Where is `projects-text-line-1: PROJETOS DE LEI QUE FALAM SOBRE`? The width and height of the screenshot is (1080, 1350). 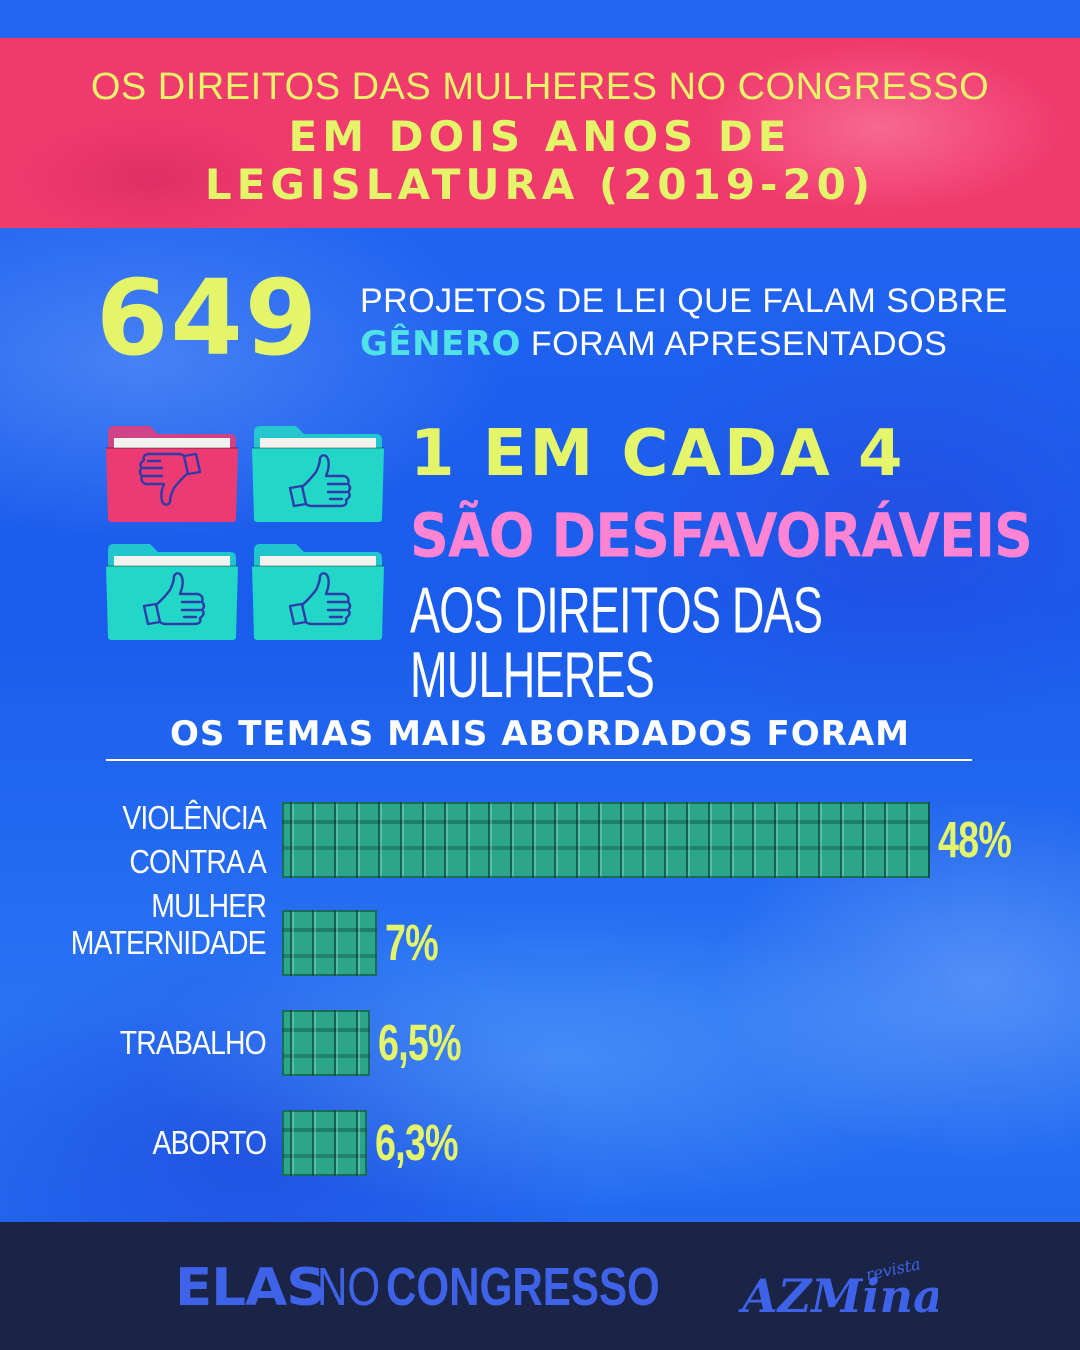 projects-text-line-1: PROJETOS DE LEI QUE FALAM SOBRE is located at coordinates (684, 301).